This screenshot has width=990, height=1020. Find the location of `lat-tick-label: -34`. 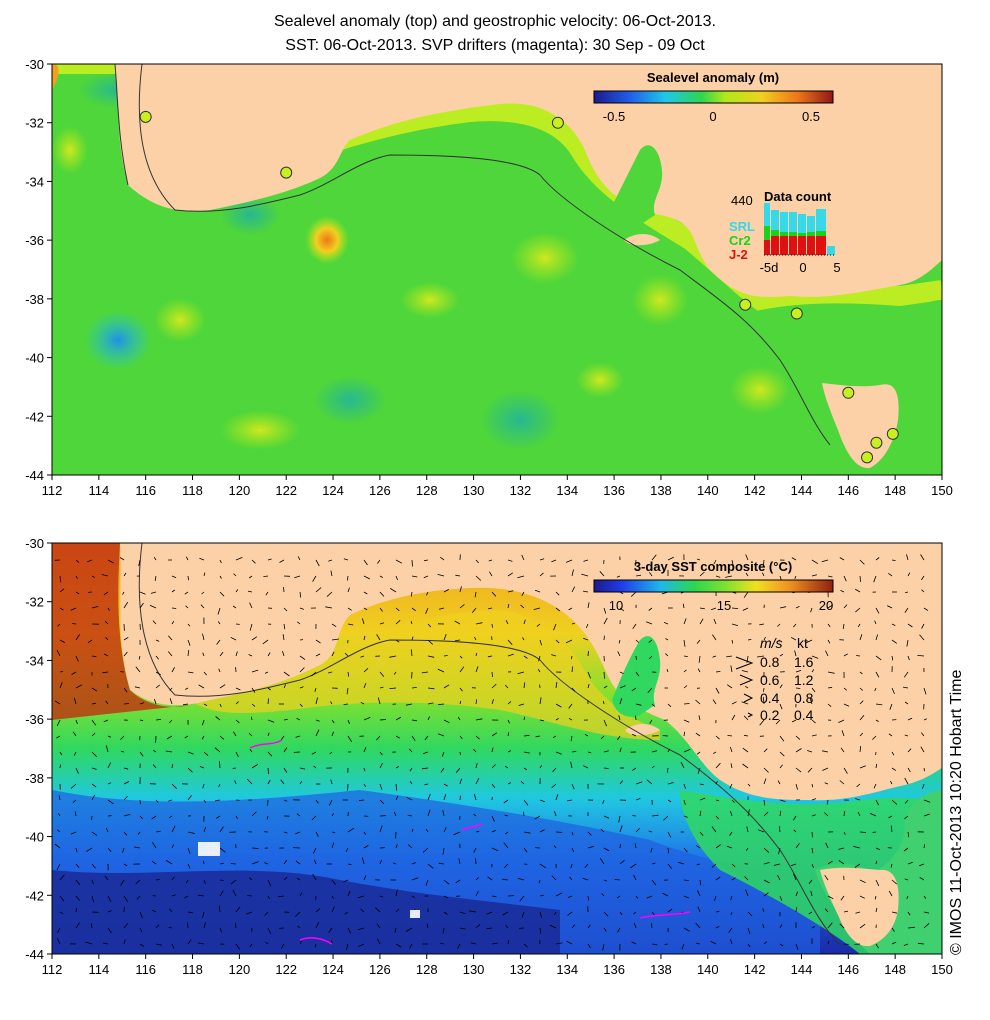

lat-tick-label: -34 is located at coordinates (34, 660).